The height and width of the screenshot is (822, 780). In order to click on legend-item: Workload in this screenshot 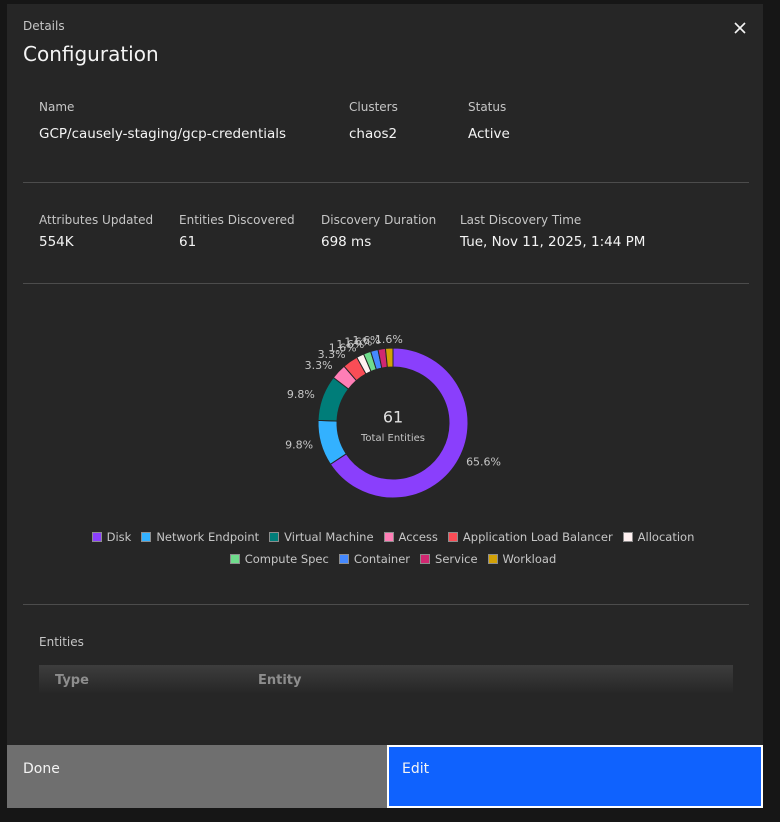, I will do `click(522, 559)`.